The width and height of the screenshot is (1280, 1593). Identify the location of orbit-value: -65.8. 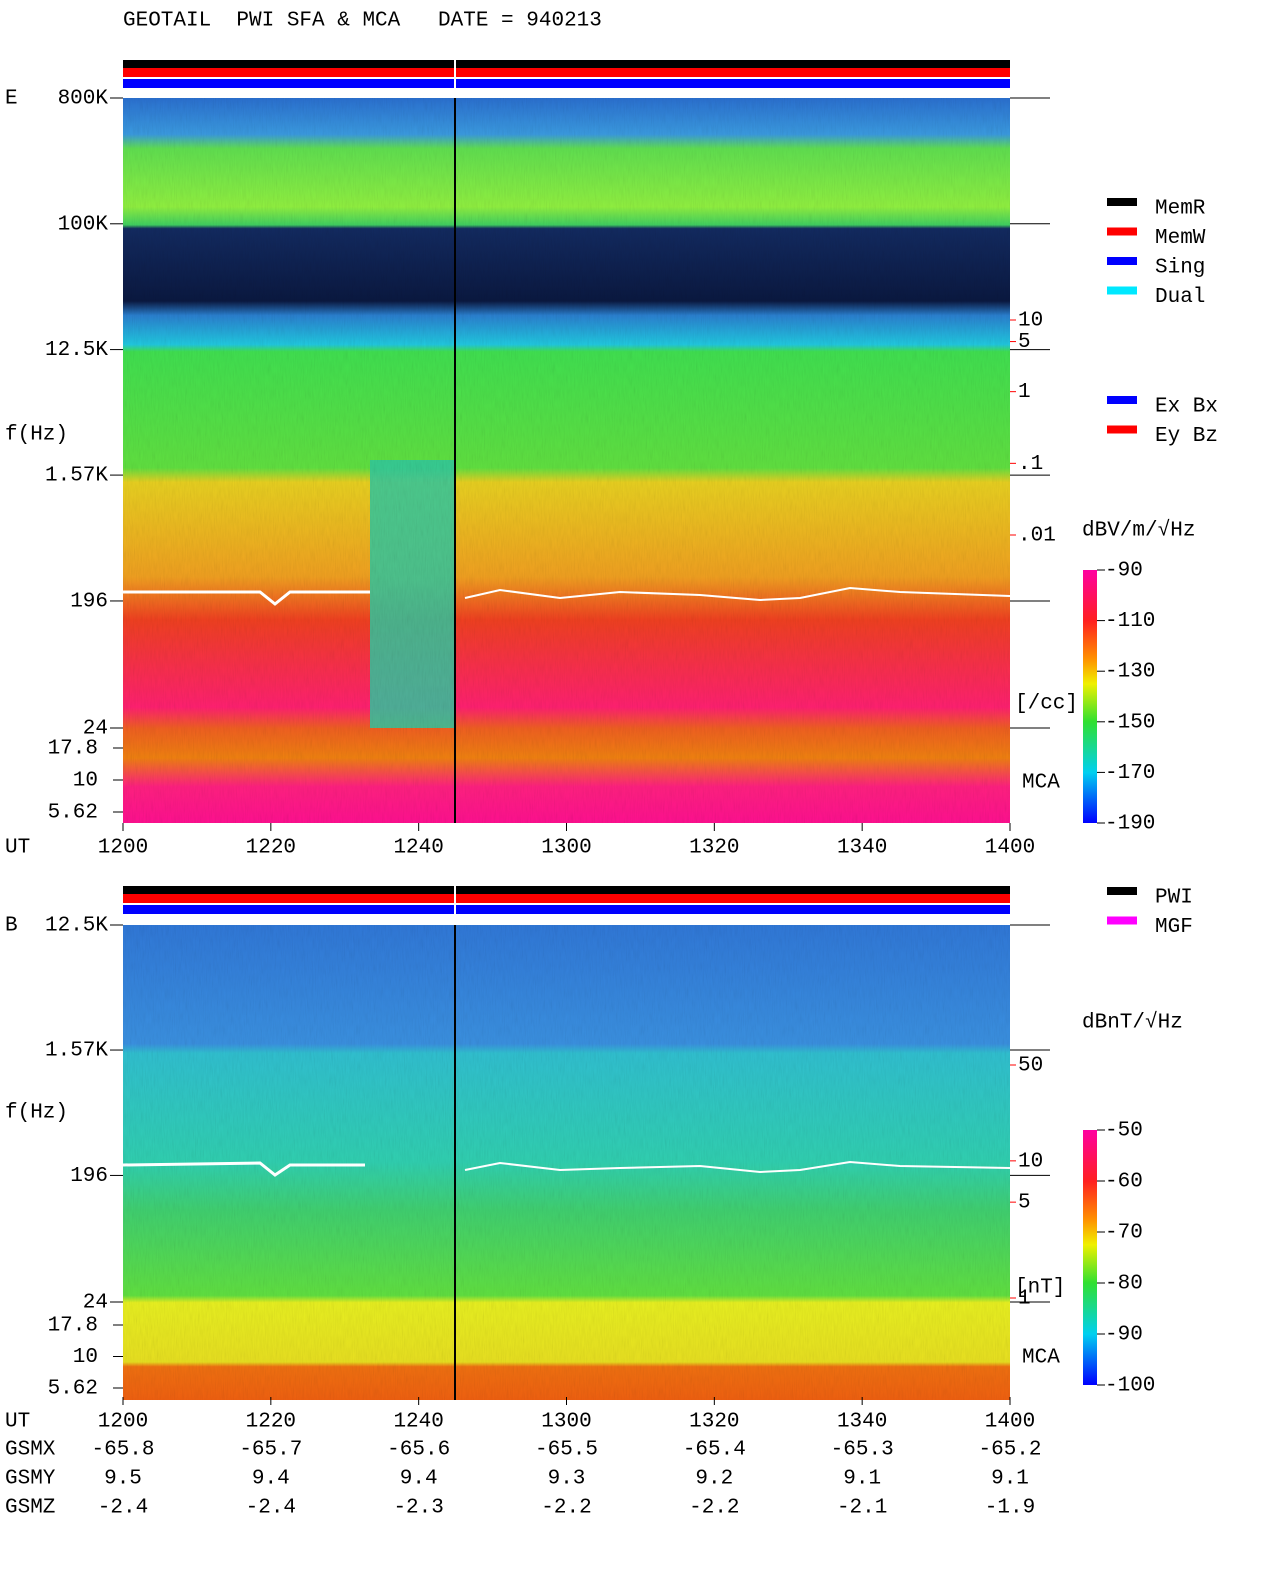
(122, 1450).